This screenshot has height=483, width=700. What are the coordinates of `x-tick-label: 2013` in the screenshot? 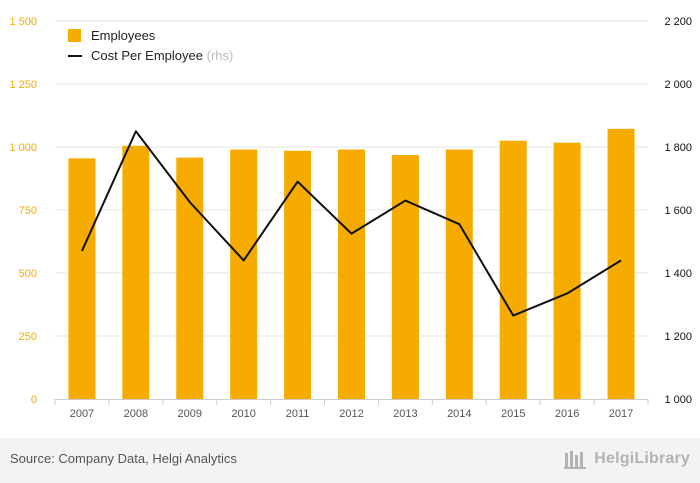 It's located at (405, 414).